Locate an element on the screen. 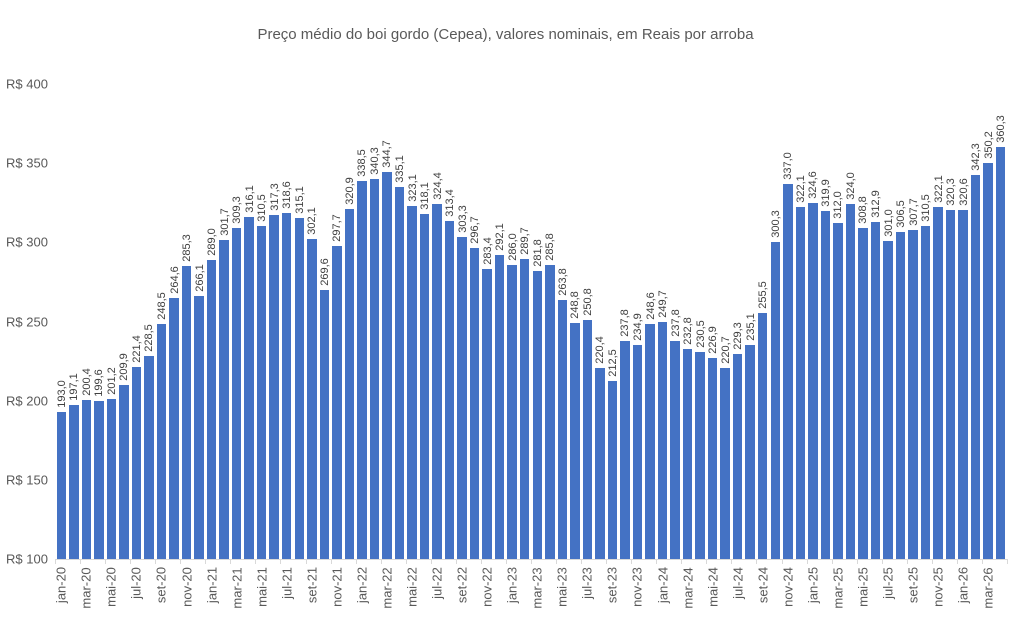 This screenshot has width=1011, height=629. bar-value-label: 324,0 is located at coordinates (850, 186).